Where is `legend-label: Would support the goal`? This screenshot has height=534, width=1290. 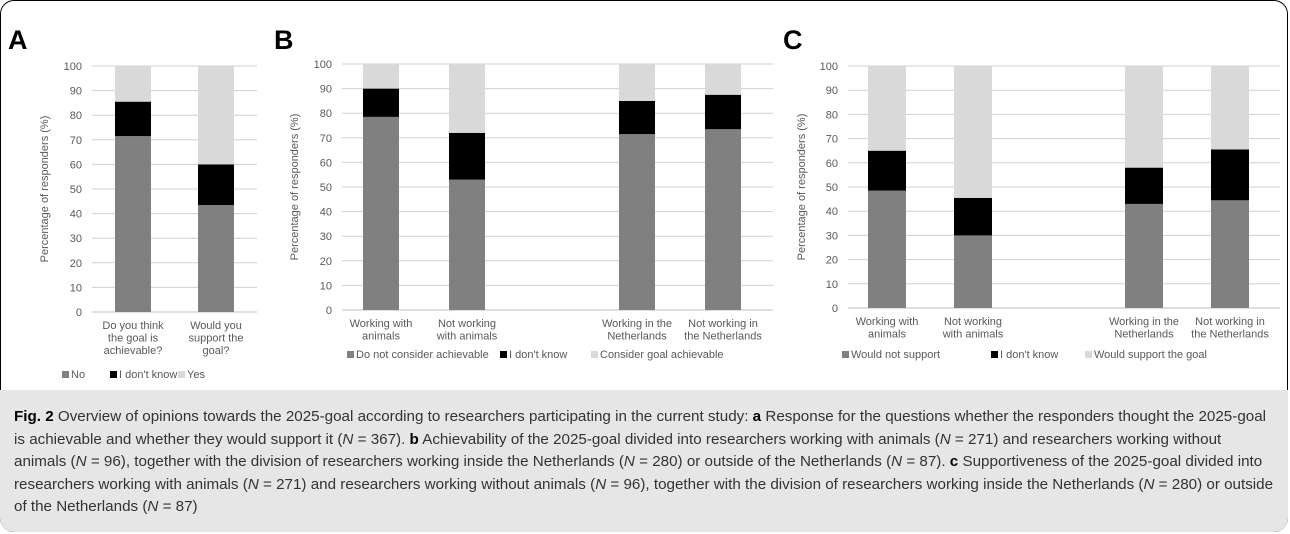 legend-label: Would support the goal is located at coordinates (1150, 355).